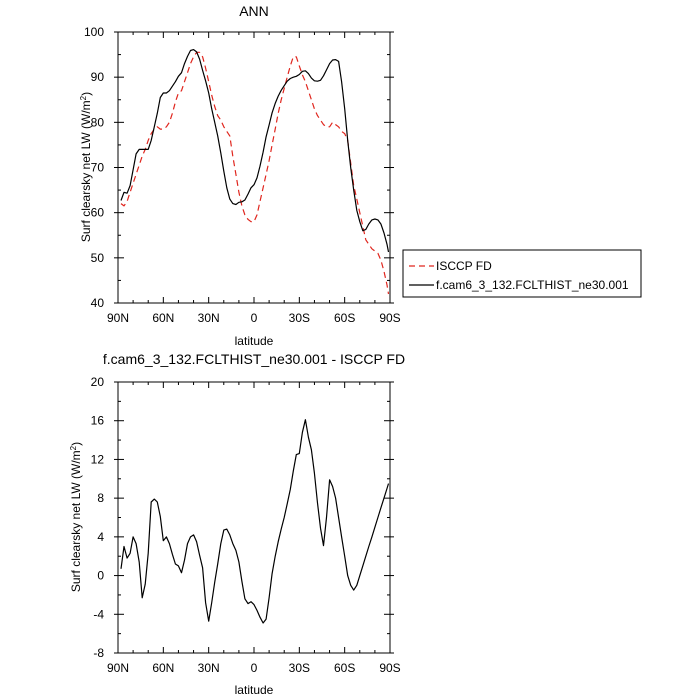 This screenshot has height=700, width=700. What do you see at coordinates (532, 285) in the screenshot?
I see `legend-entry-model: f.cam6_3_132.FCLTHIST_ne30.001` at bounding box center [532, 285].